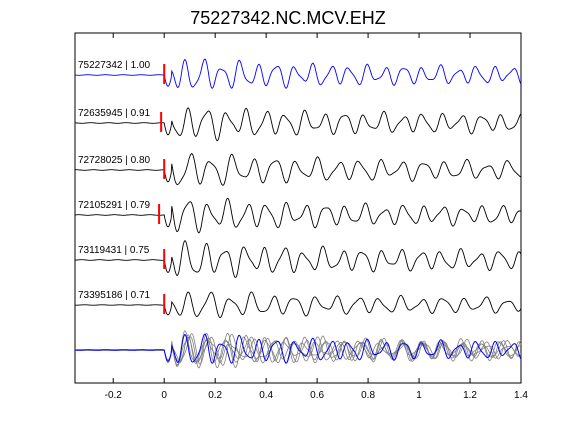 The width and height of the screenshot is (576, 432). I want to click on trace-label: 72105291 | 0.79, so click(114, 205).